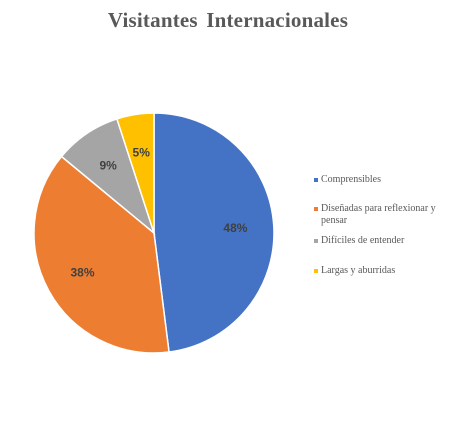  I want to click on labels-group: 48% 38% 9% 5%, so click(158, 212).